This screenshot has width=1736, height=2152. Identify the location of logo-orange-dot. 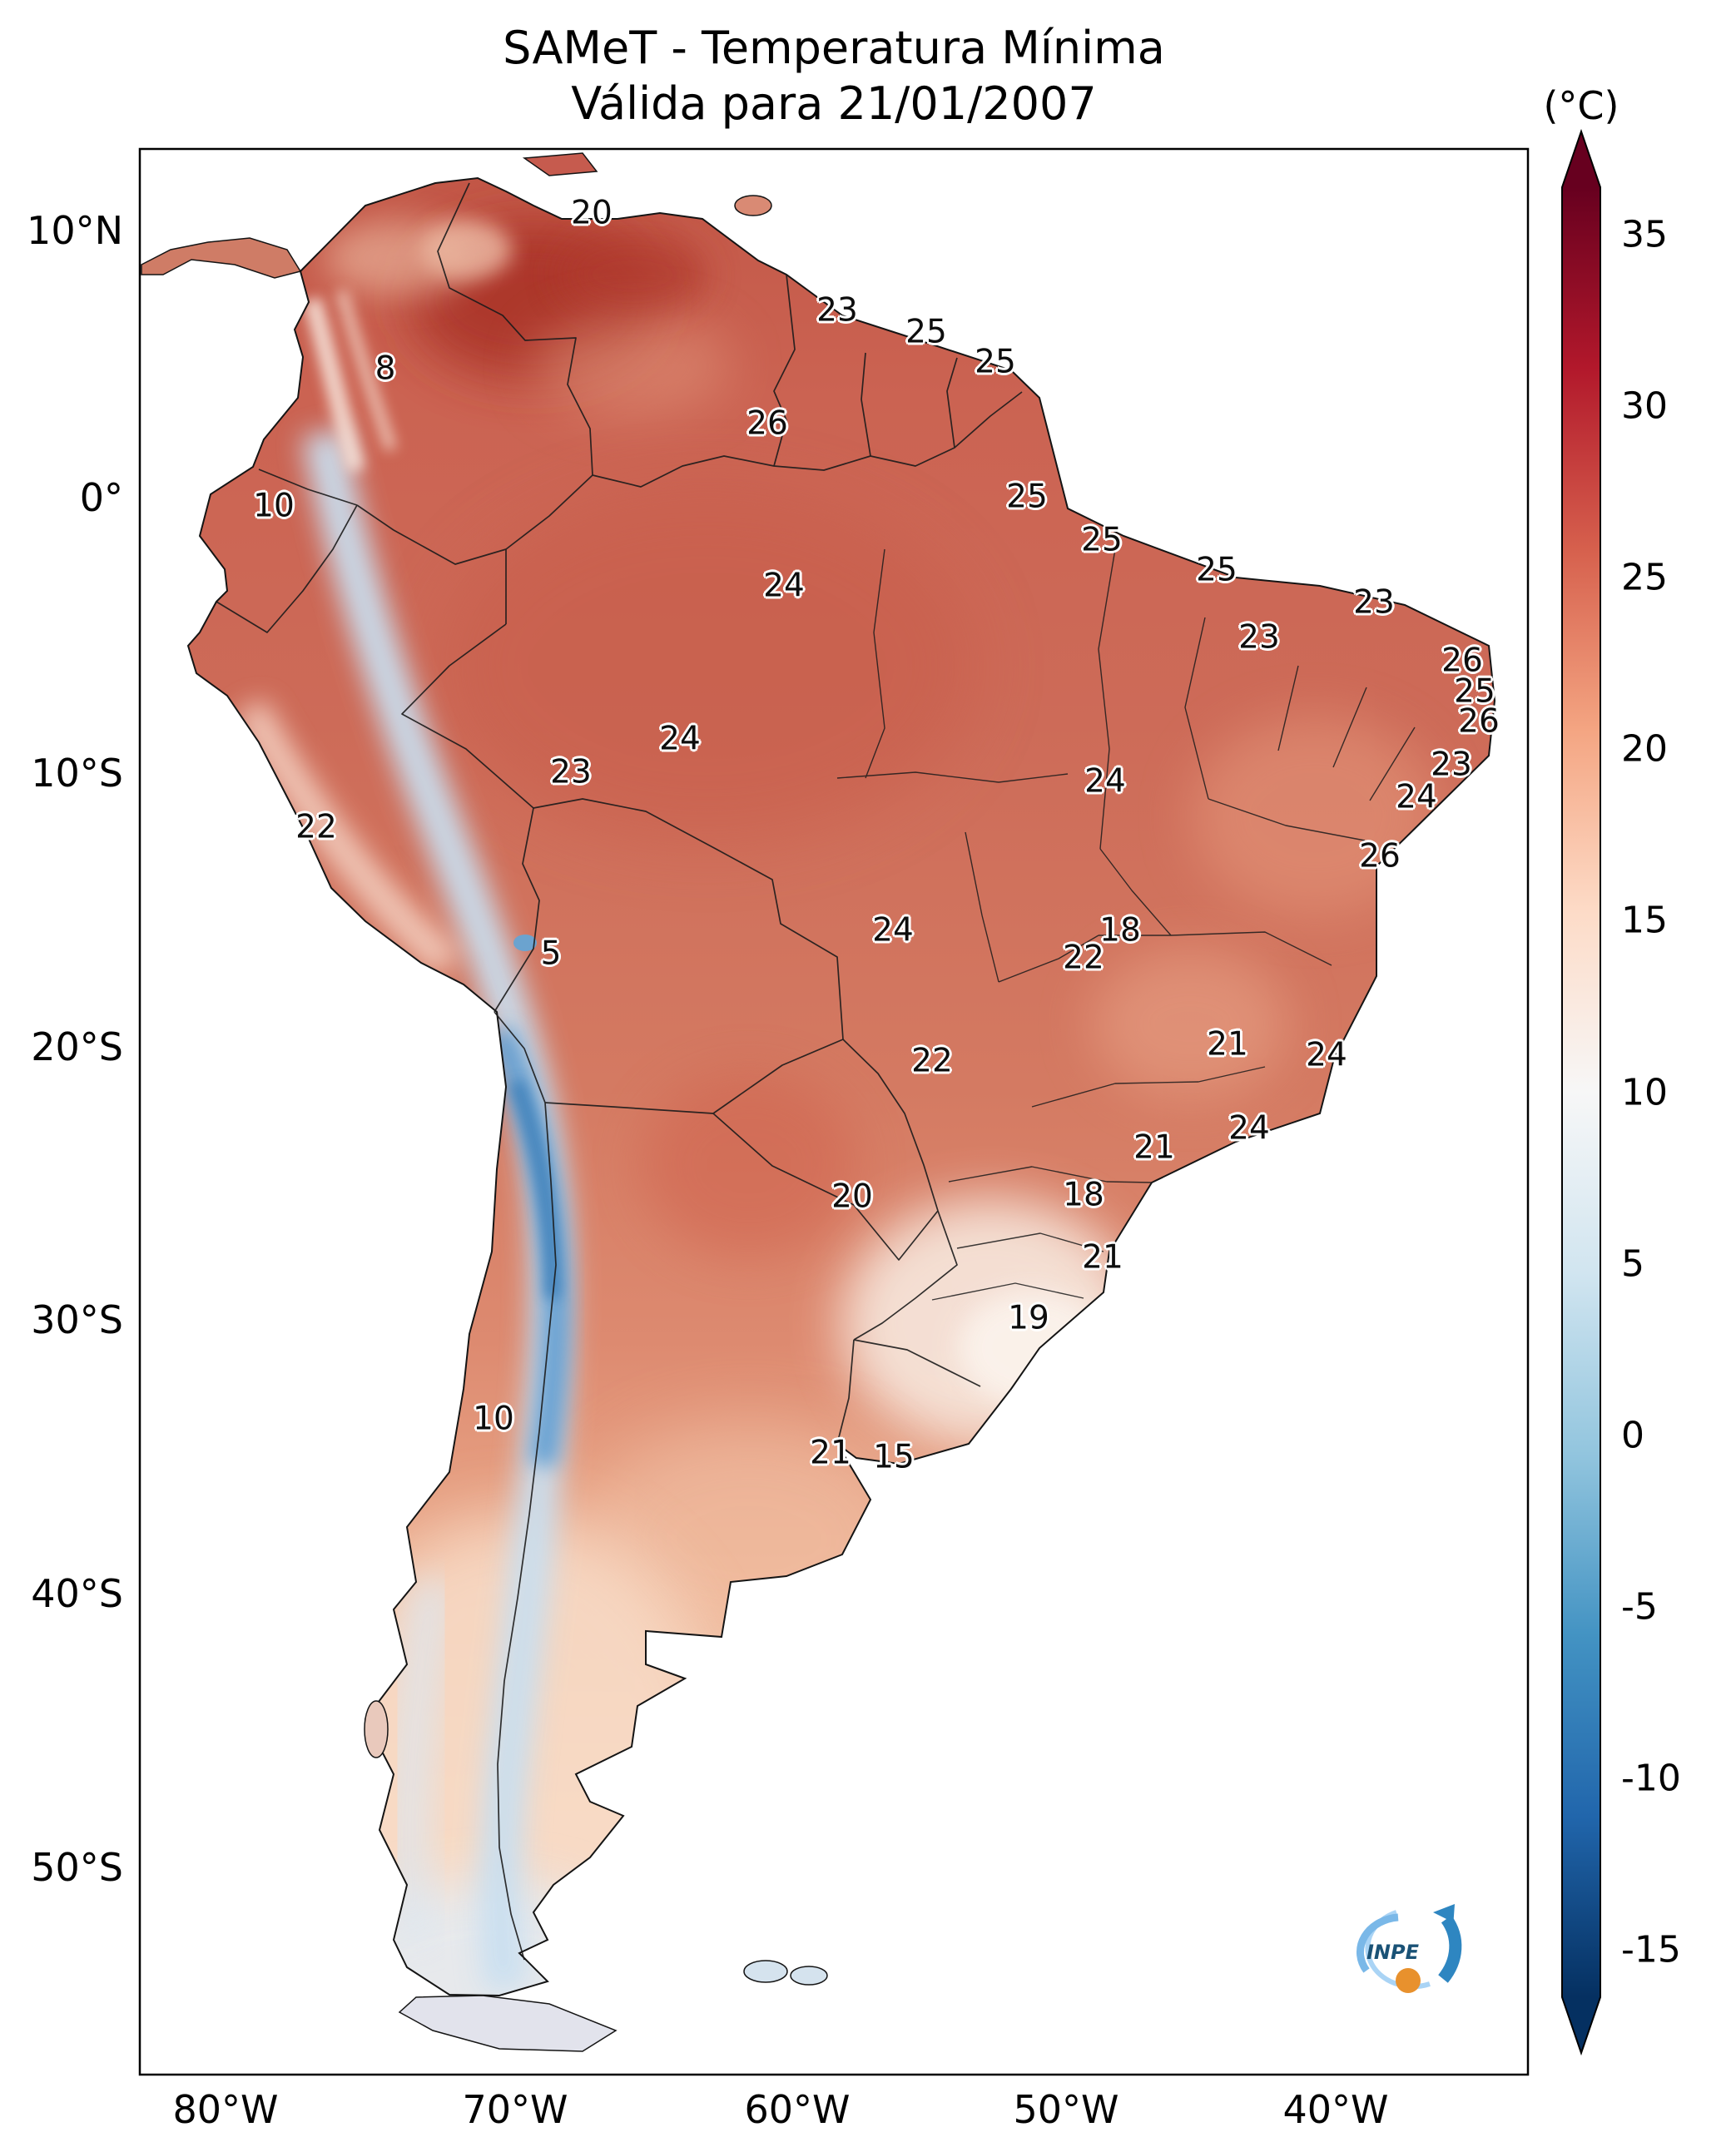
(1409, 1980).